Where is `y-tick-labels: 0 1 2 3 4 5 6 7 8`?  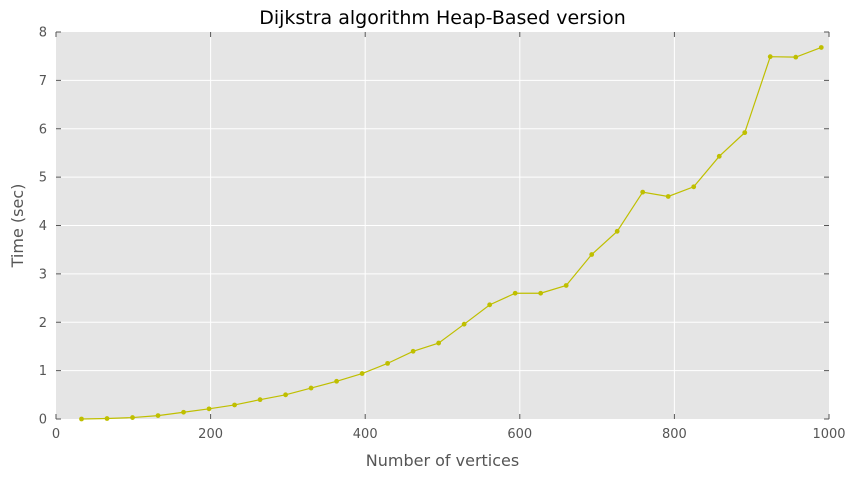
y-tick-labels: 0 1 2 3 4 5 6 7 8 is located at coordinates (43, 227).